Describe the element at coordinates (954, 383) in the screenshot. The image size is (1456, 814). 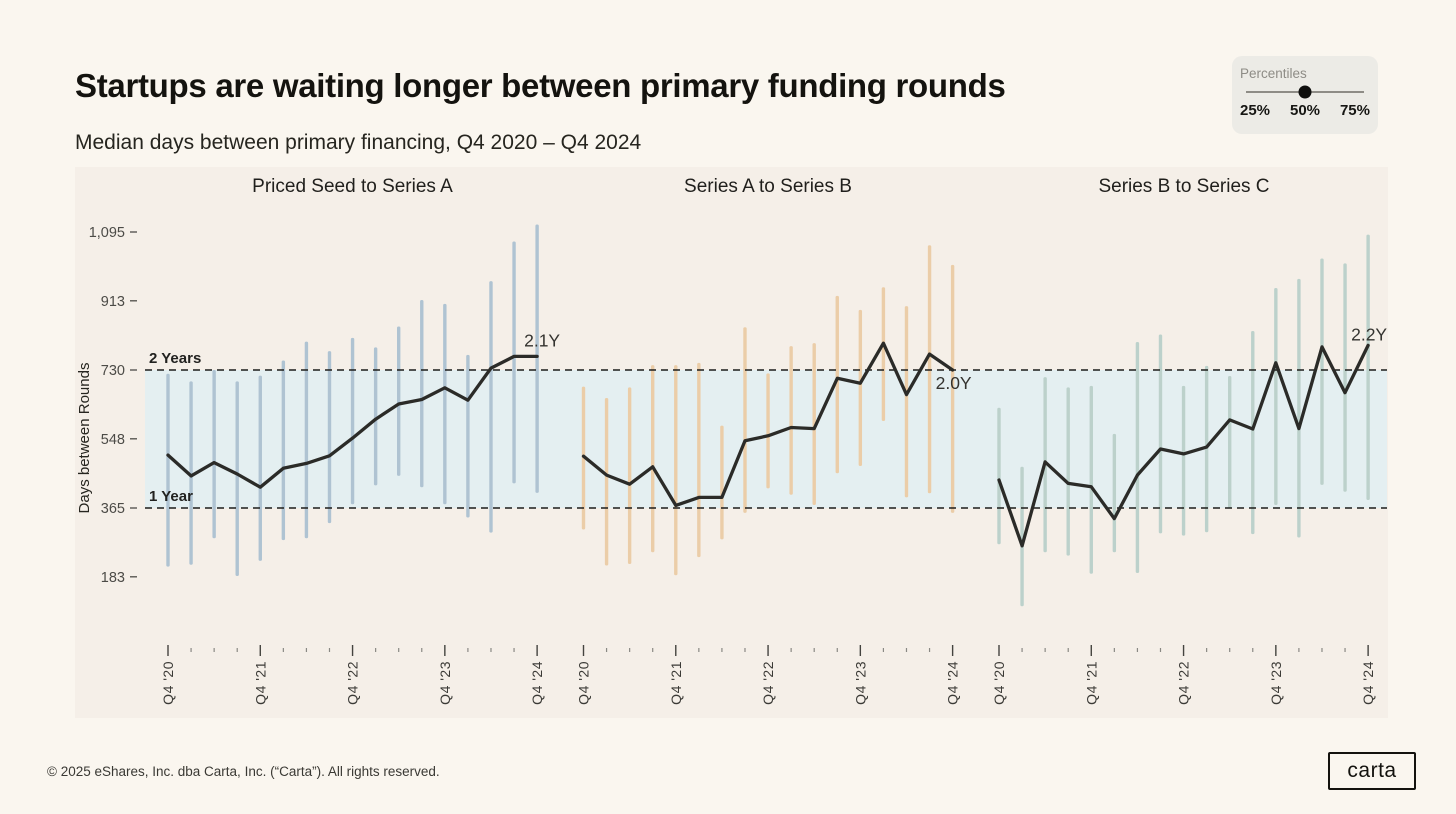
I see `end-value-annotation: 2.0Y` at that location.